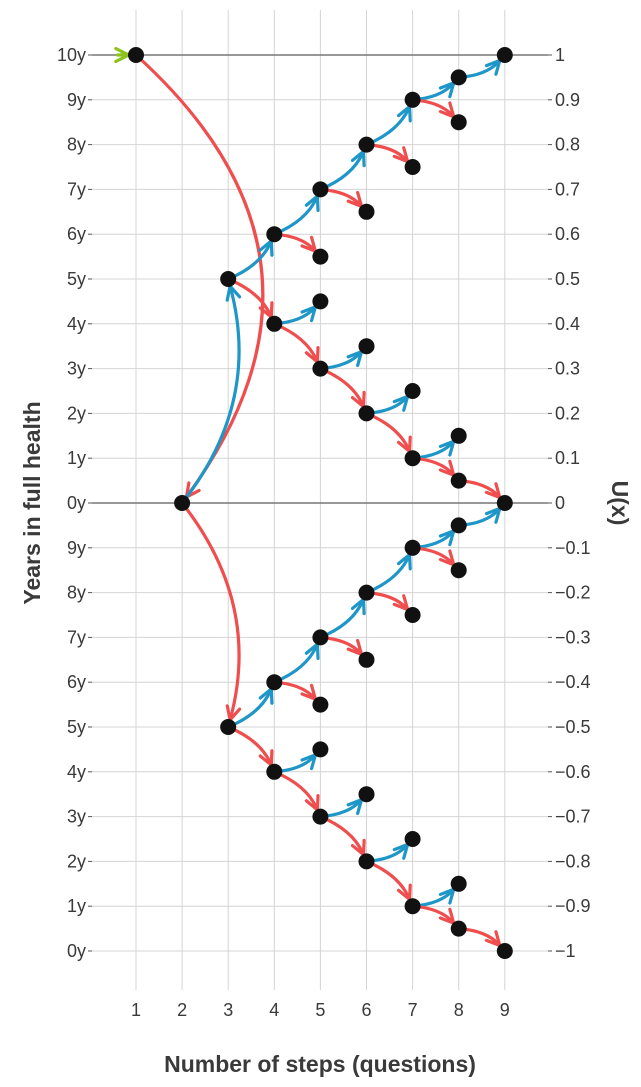 The image size is (641, 1087). Describe the element at coordinates (413, 1010) in the screenshot. I see `x-tick-label-7: 7` at that location.